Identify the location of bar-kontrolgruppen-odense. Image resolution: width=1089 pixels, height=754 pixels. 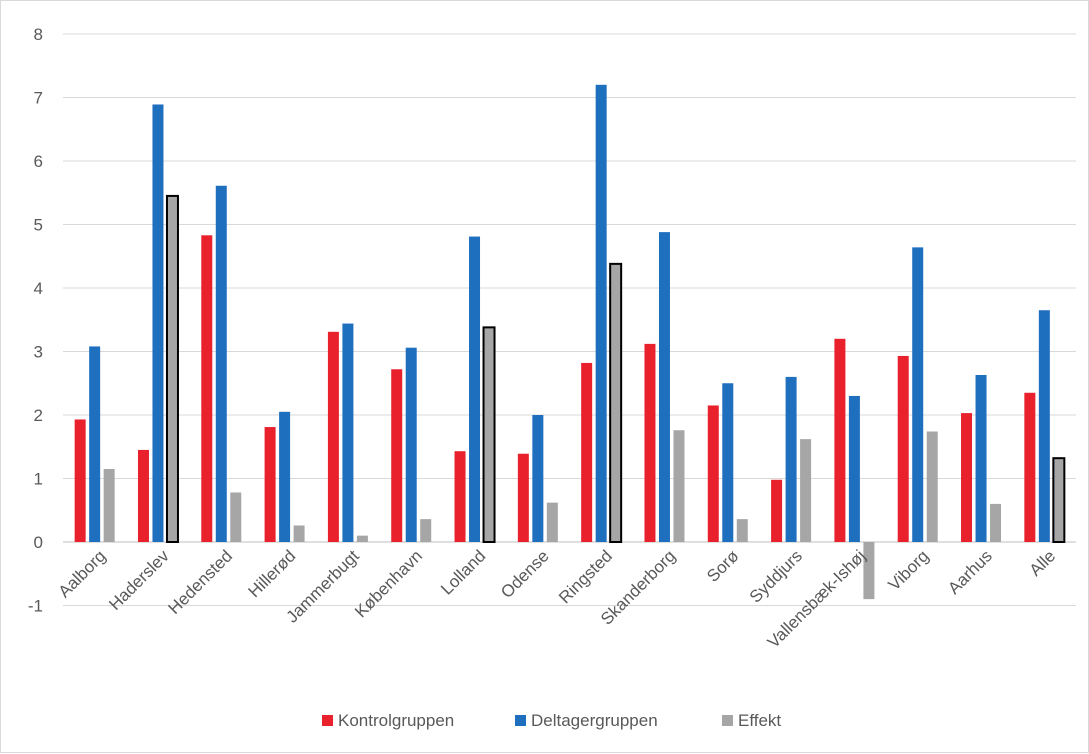
(523, 497).